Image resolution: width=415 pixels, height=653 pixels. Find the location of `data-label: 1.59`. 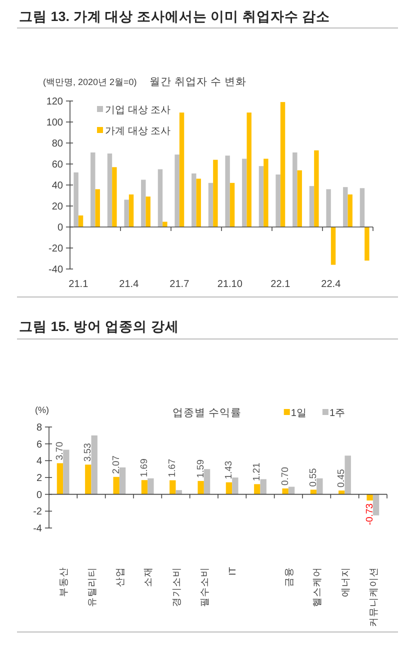

data-label: 1.59 is located at coordinates (200, 468).